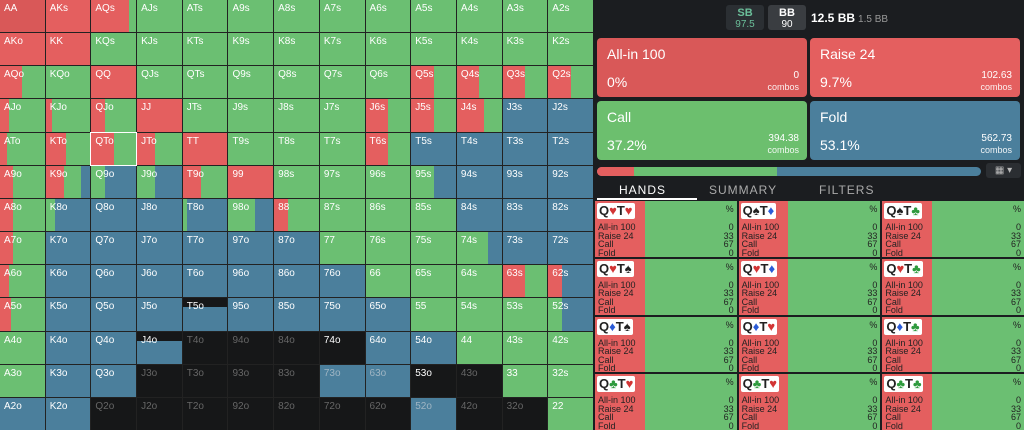 The image size is (1024, 430). What do you see at coordinates (22, 115) in the screenshot?
I see `range-cell-ajo: AJo` at bounding box center [22, 115].